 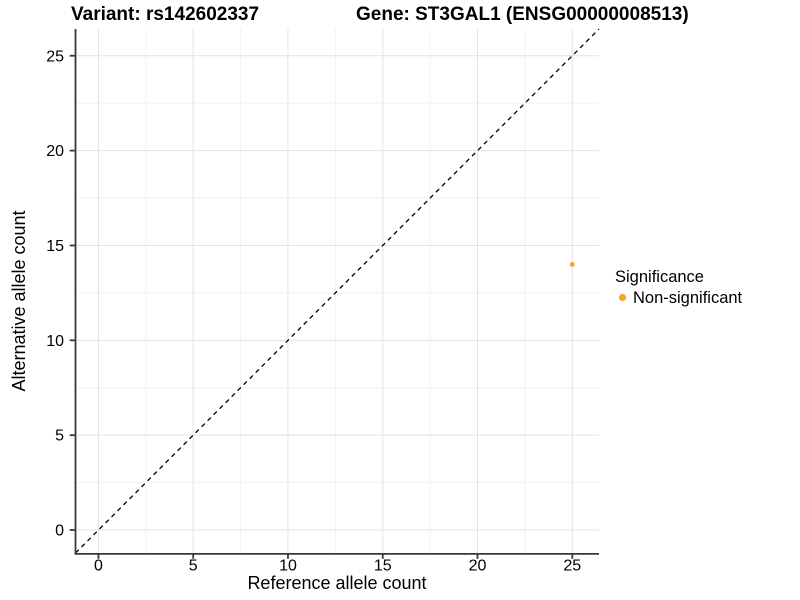 What do you see at coordinates (383, 566) in the screenshot?
I see `x-tick-label: 15` at bounding box center [383, 566].